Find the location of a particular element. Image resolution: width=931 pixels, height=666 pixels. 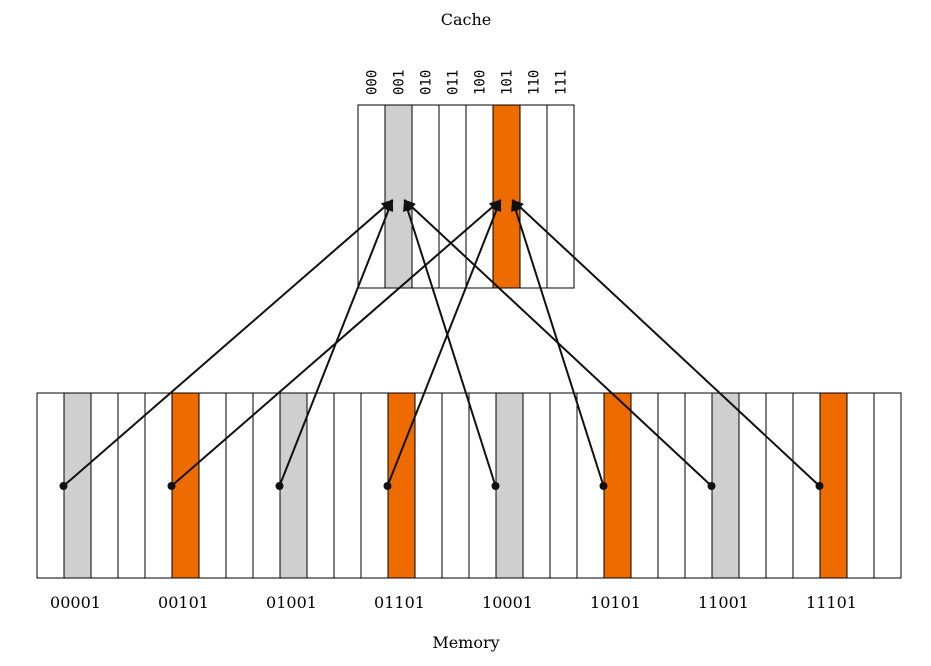

memory-address-label: 01001 is located at coordinates (291, 602).